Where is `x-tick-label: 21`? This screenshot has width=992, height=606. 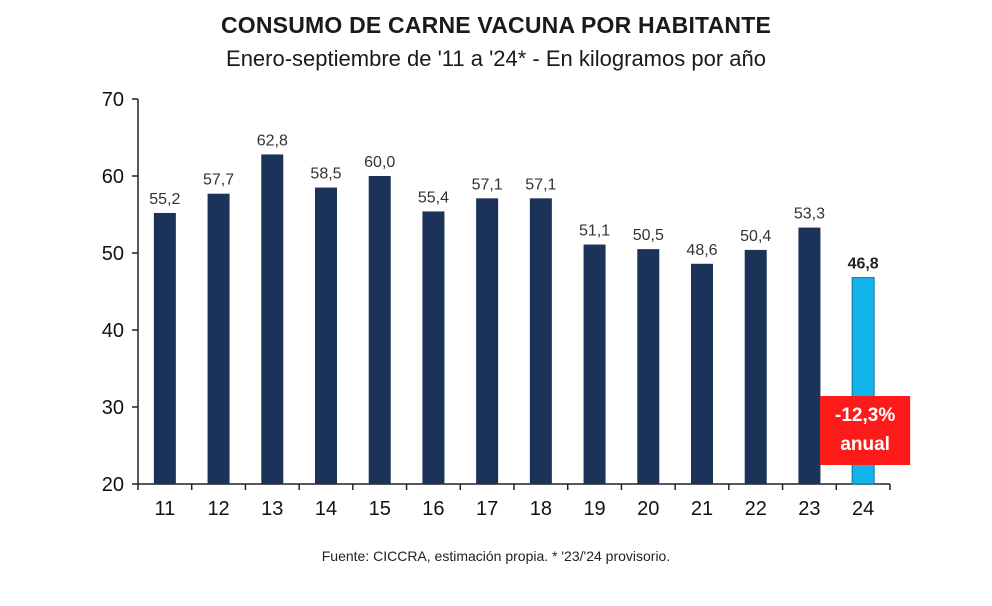
x-tick-label: 21 is located at coordinates (702, 509).